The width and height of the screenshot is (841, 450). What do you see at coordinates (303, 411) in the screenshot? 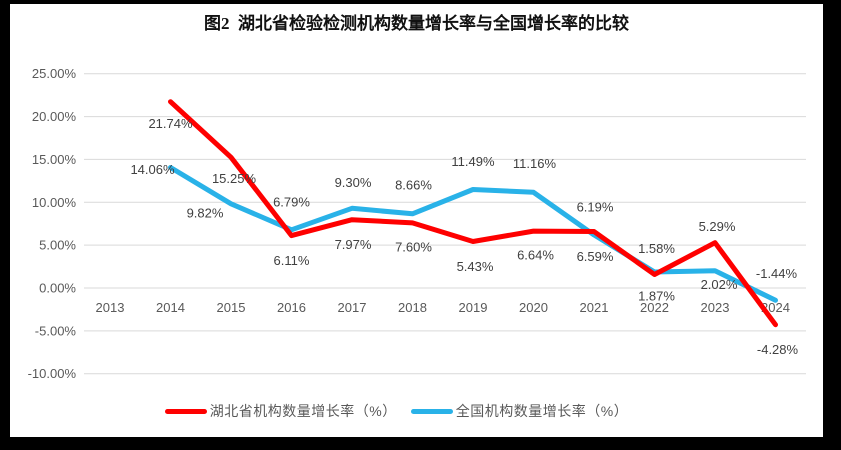
I see `legend-label-hubei: 湖北省机构数量增长率（%）` at bounding box center [303, 411].